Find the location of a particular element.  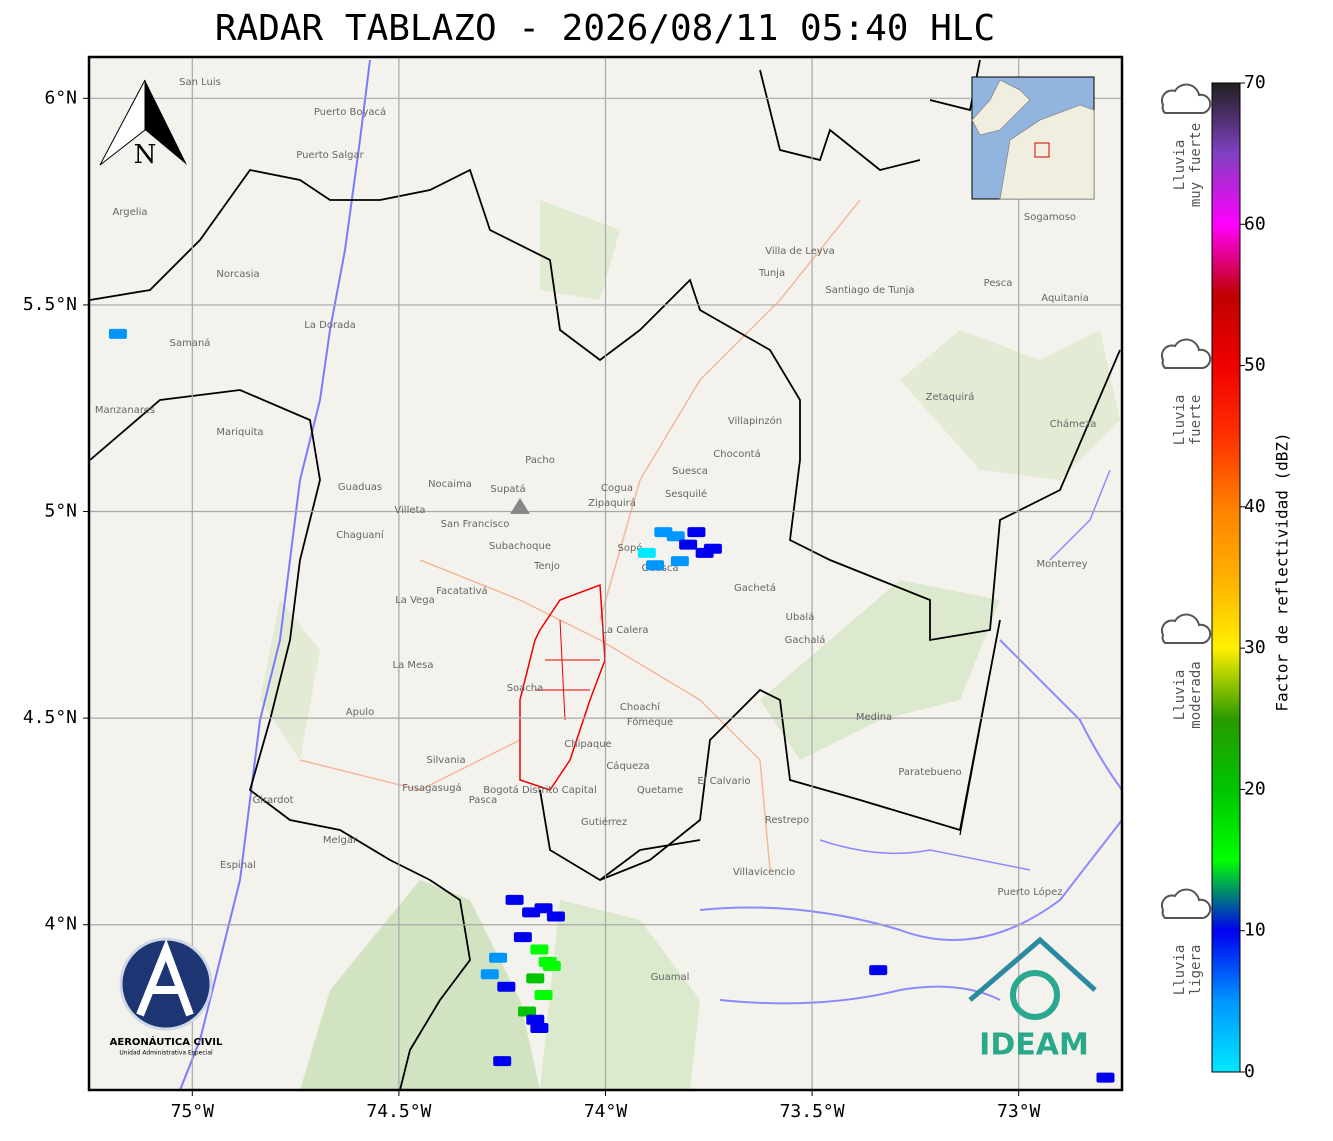

logo-text: AERONÁUTICA CIVIL is located at coordinates (166, 1041).